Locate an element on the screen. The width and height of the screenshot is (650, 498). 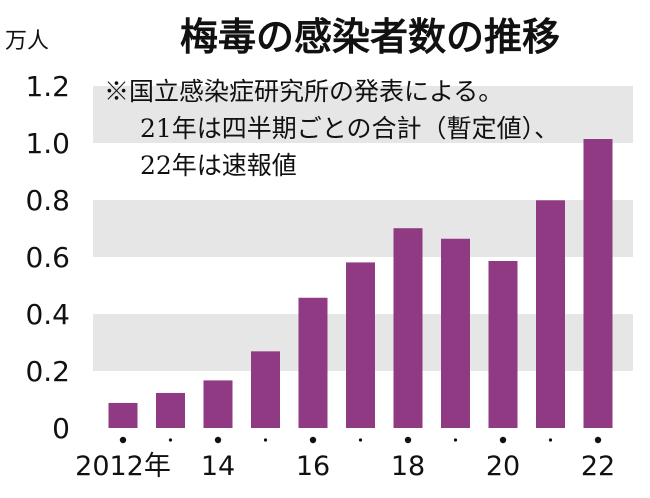
x-tick-label: 22 is located at coordinates (598, 466).